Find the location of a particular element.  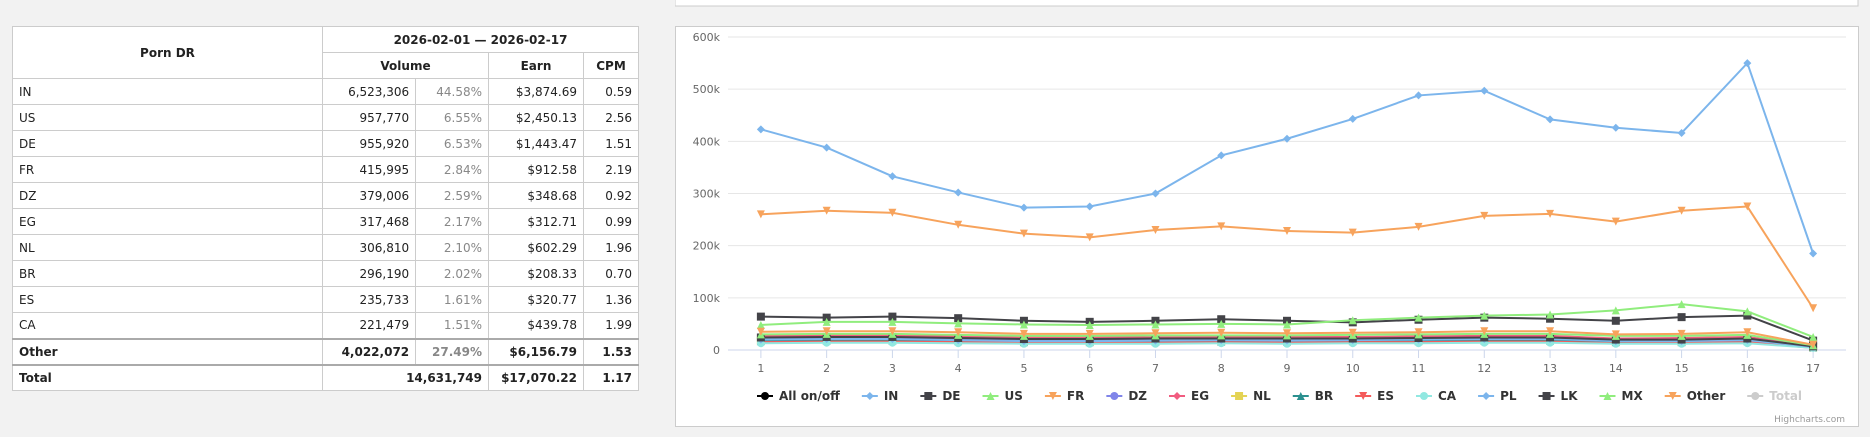

y-tick-label: 100k is located at coordinates (707, 298).